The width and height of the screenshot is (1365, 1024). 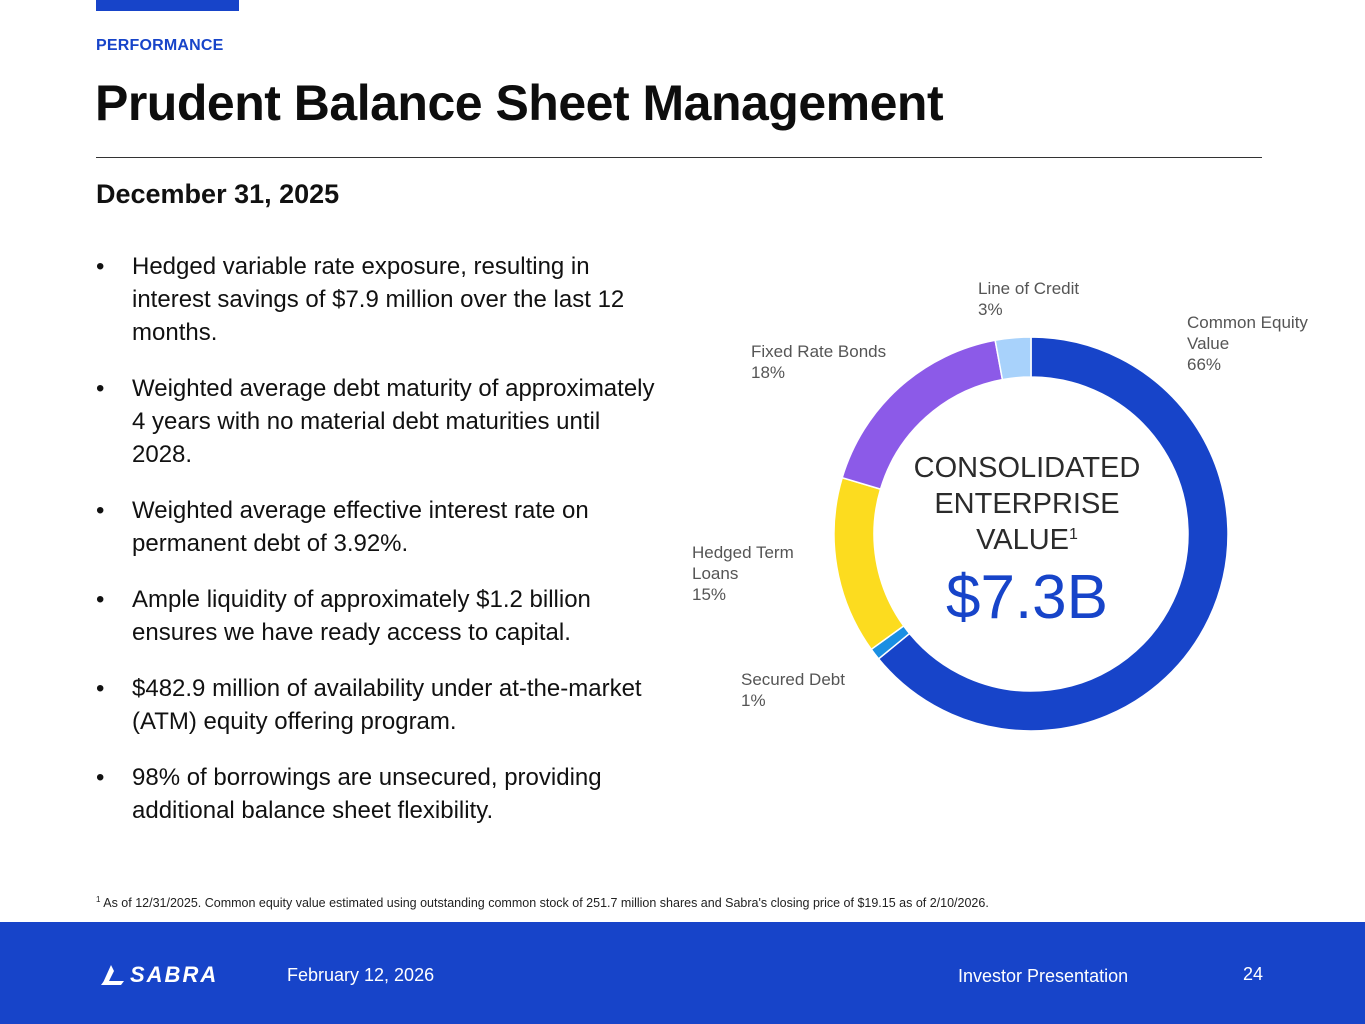 I want to click on slice-label-fixed-rate-bonds: Fixed Rate Bonds 18%, so click(x=818, y=362).